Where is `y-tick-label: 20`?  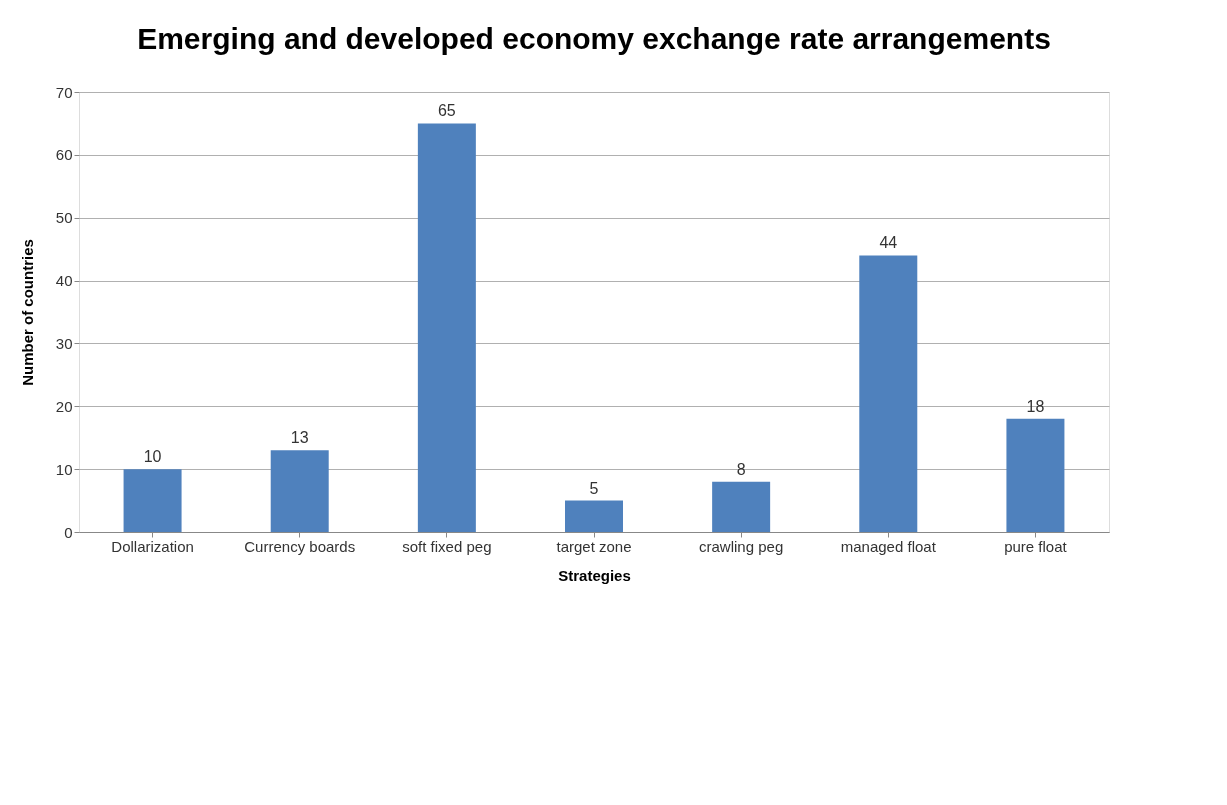
y-tick-label: 20 is located at coordinates (64, 406).